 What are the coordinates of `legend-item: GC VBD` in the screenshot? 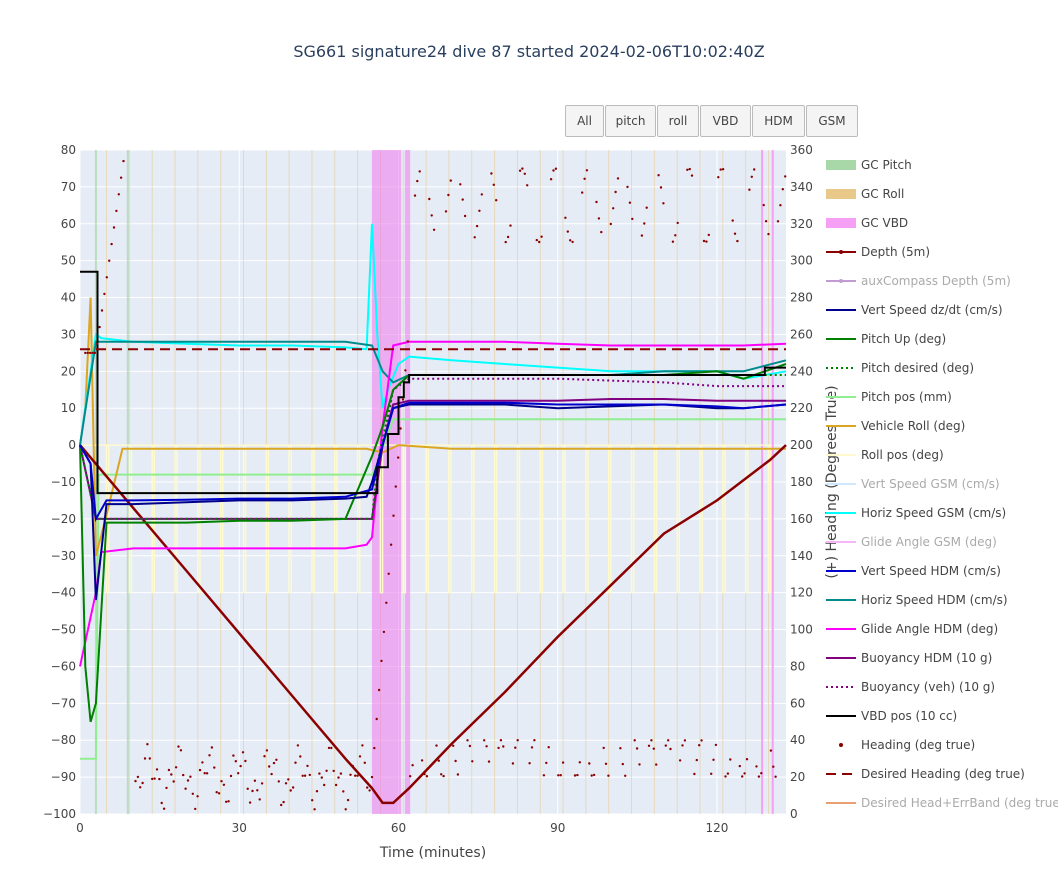 It's located at (867, 223).